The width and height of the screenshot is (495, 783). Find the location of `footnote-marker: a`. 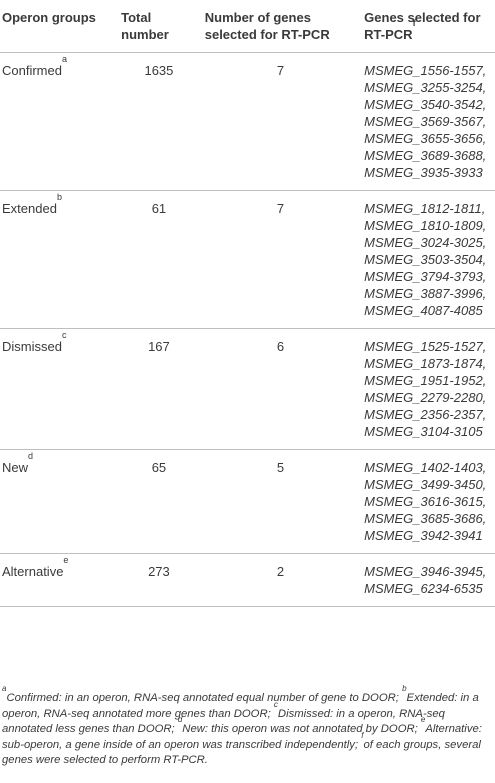

footnote-marker: a is located at coordinates (64, 59).